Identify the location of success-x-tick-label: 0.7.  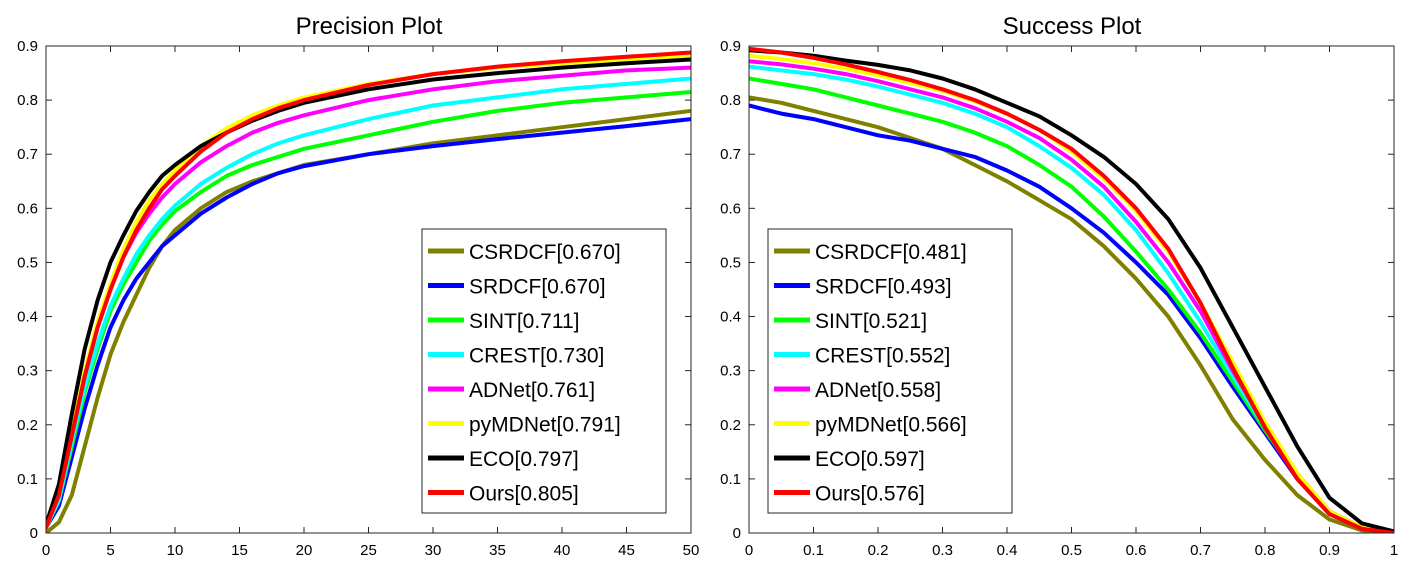
(1200, 550).